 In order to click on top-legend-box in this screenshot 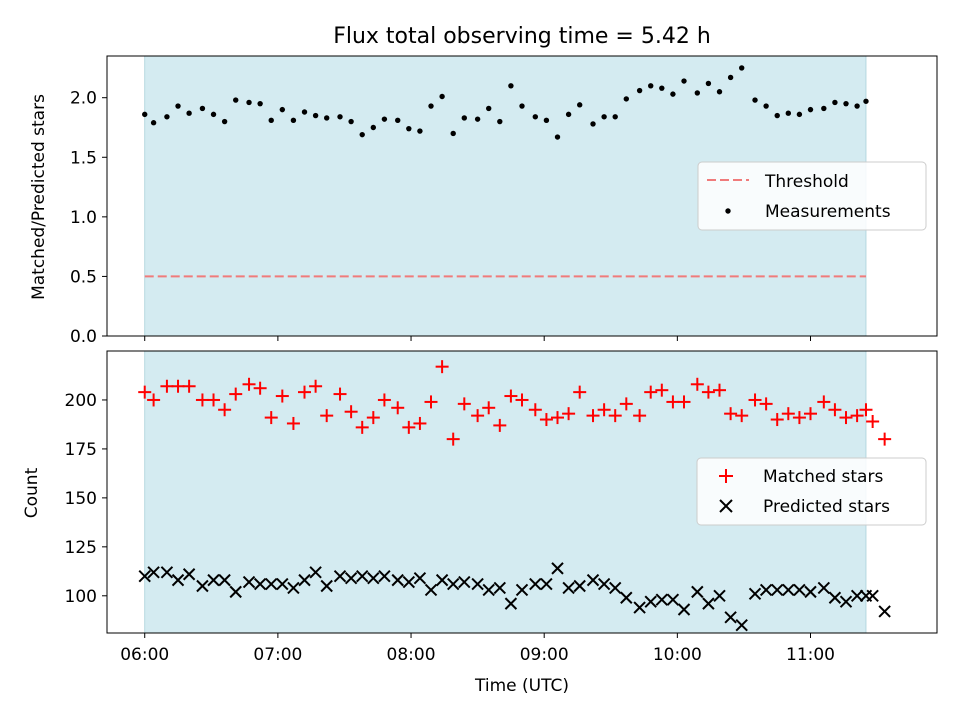, I will do `click(812, 196)`.